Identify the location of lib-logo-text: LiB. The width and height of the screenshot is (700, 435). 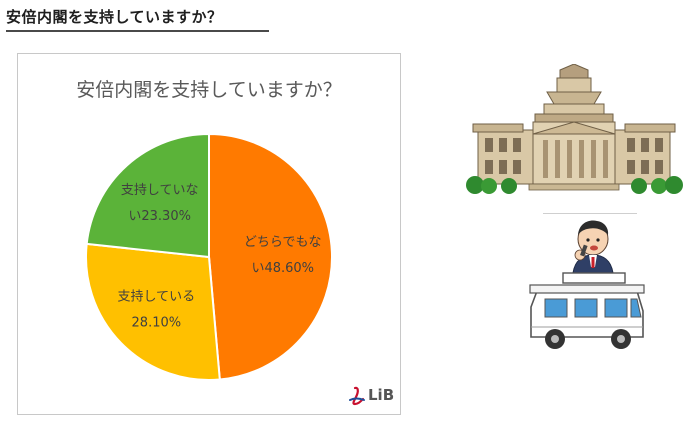
(381, 395).